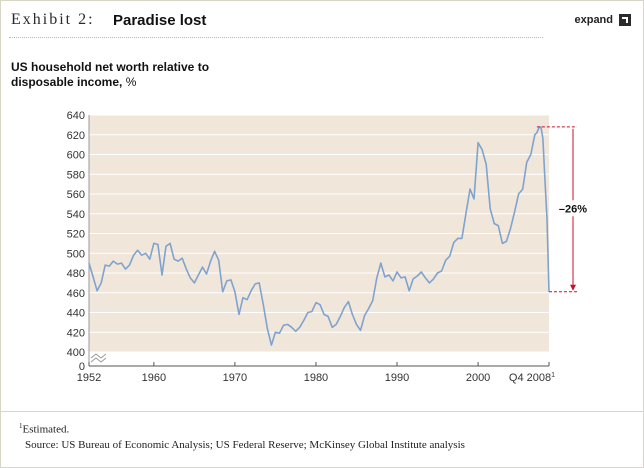 This screenshot has width=644, height=468. Describe the element at coordinates (76, 195) in the screenshot. I see `y-tick-label: 560` at that location.